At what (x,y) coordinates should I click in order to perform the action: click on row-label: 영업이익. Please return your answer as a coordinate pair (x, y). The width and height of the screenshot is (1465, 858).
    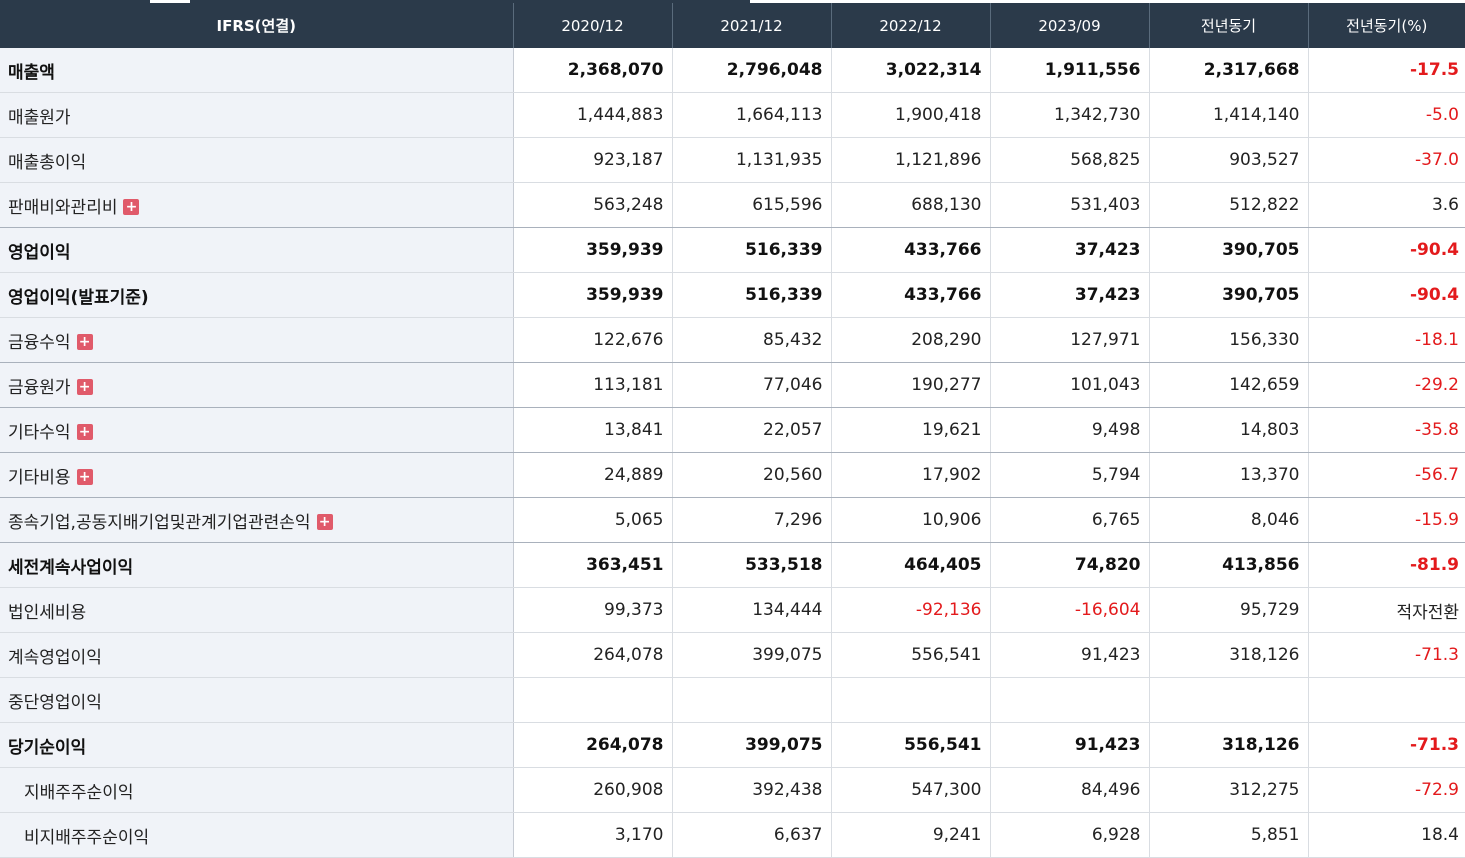
    Looking at the image, I should click on (257, 250).